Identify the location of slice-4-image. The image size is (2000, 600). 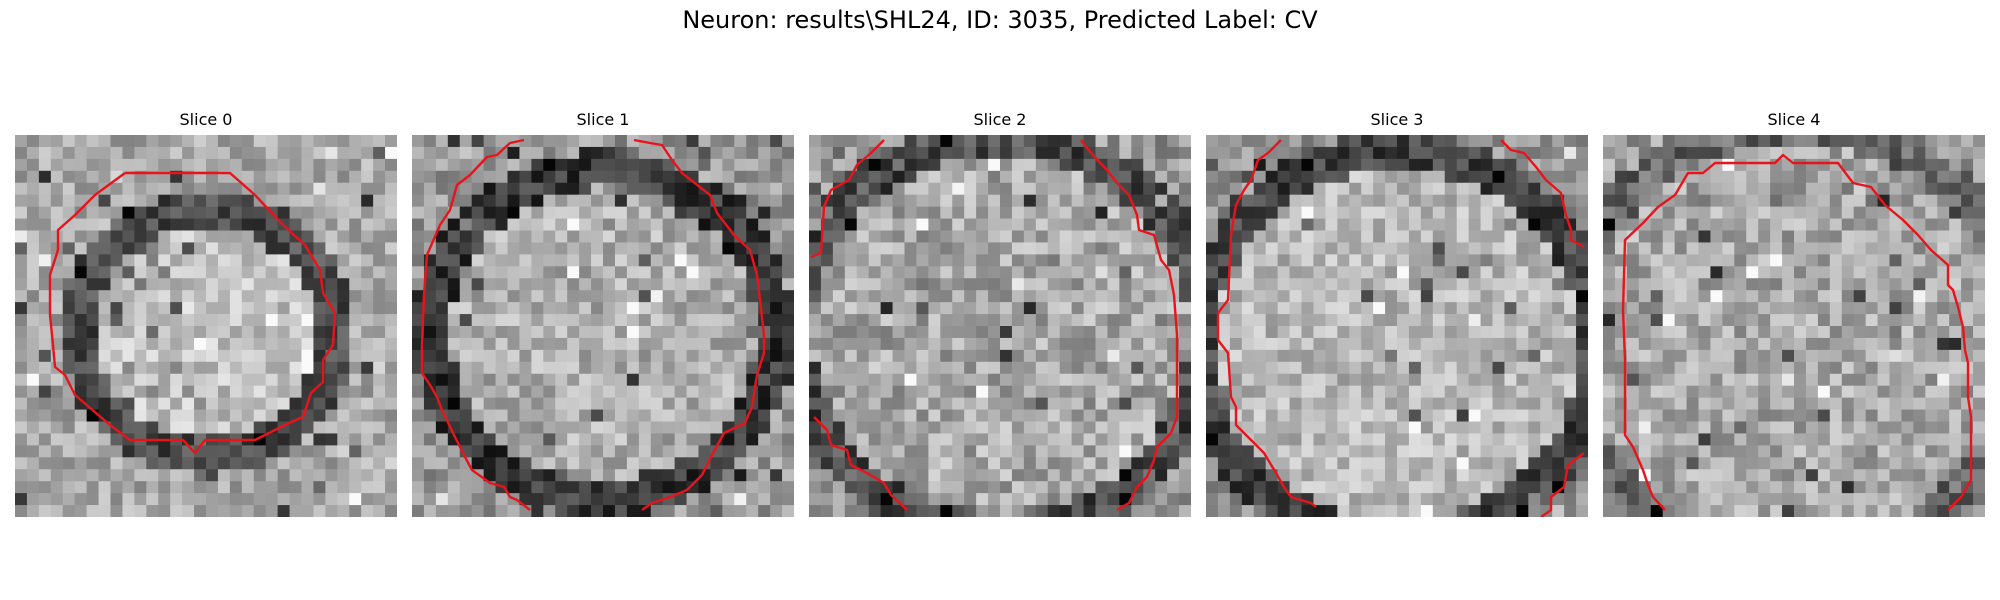
(1794, 326).